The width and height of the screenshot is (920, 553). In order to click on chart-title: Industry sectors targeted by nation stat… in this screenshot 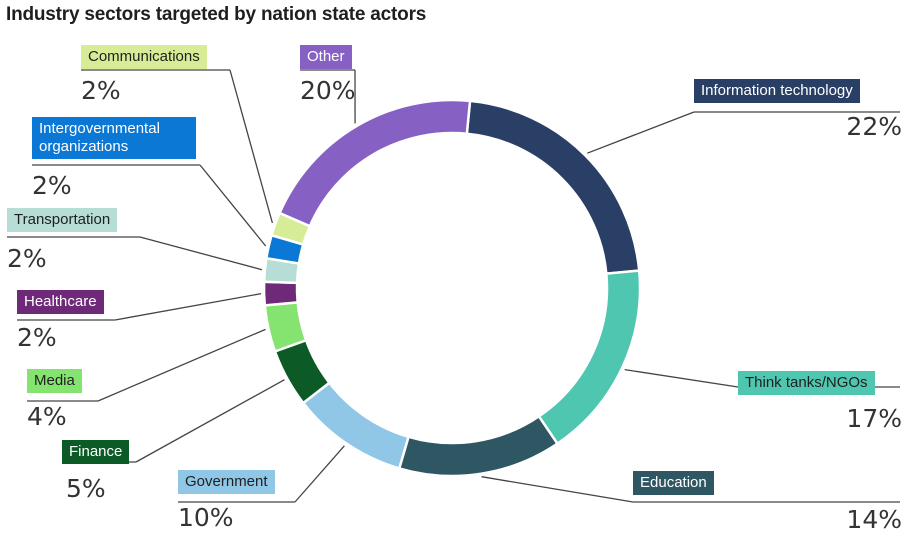, I will do `click(216, 14)`.